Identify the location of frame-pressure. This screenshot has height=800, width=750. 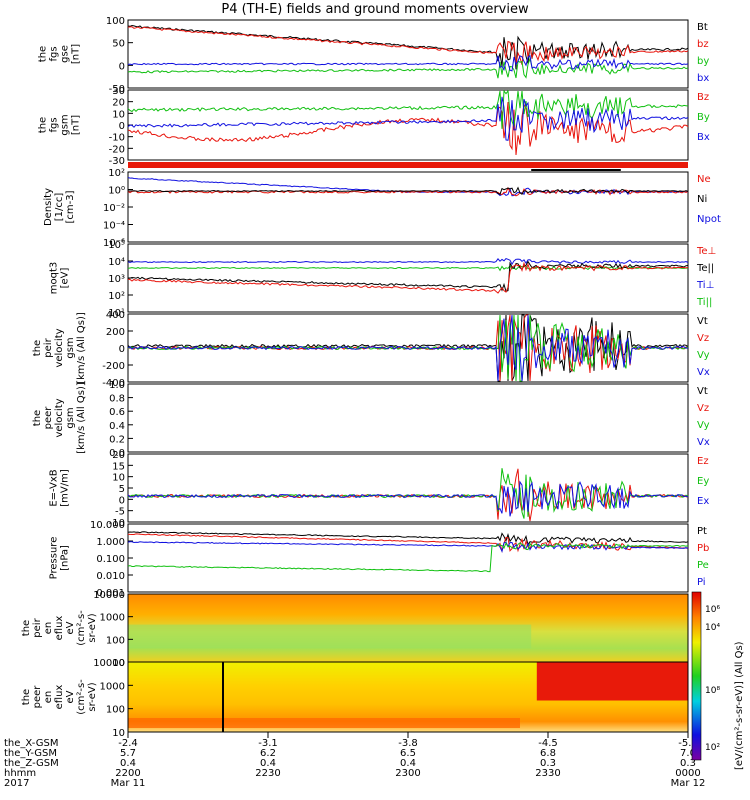
(408, 558).